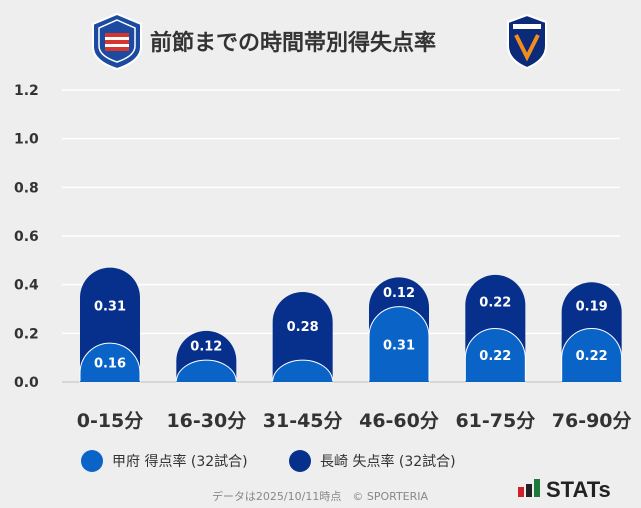 The height and width of the screenshot is (508, 641). Describe the element at coordinates (320, 496) in the screenshot. I see `footer-credit: データは2025/10/11時点 © SPORTERIA` at that location.